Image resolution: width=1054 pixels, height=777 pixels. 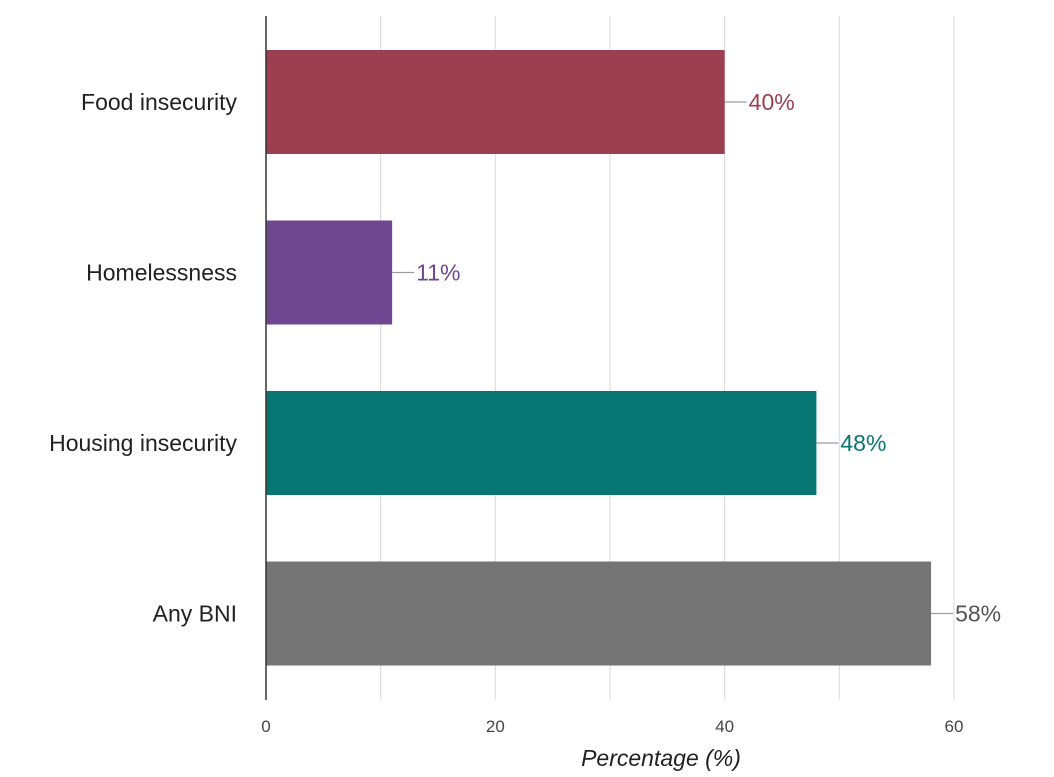 What do you see at coordinates (438, 273) in the screenshot?
I see `data-label-homelessness: 11%` at bounding box center [438, 273].